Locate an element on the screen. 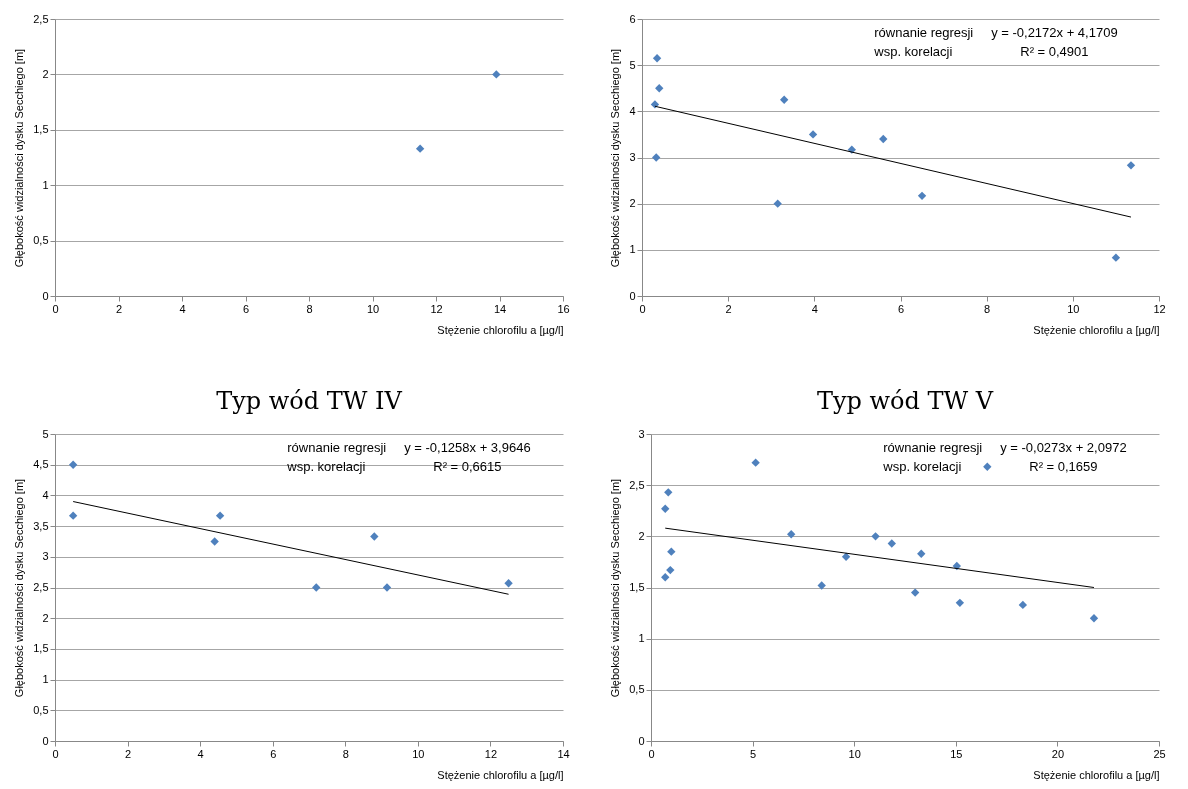 The height and width of the screenshot is (789, 1188). annotation: R² = 0,6615 is located at coordinates (467, 466).